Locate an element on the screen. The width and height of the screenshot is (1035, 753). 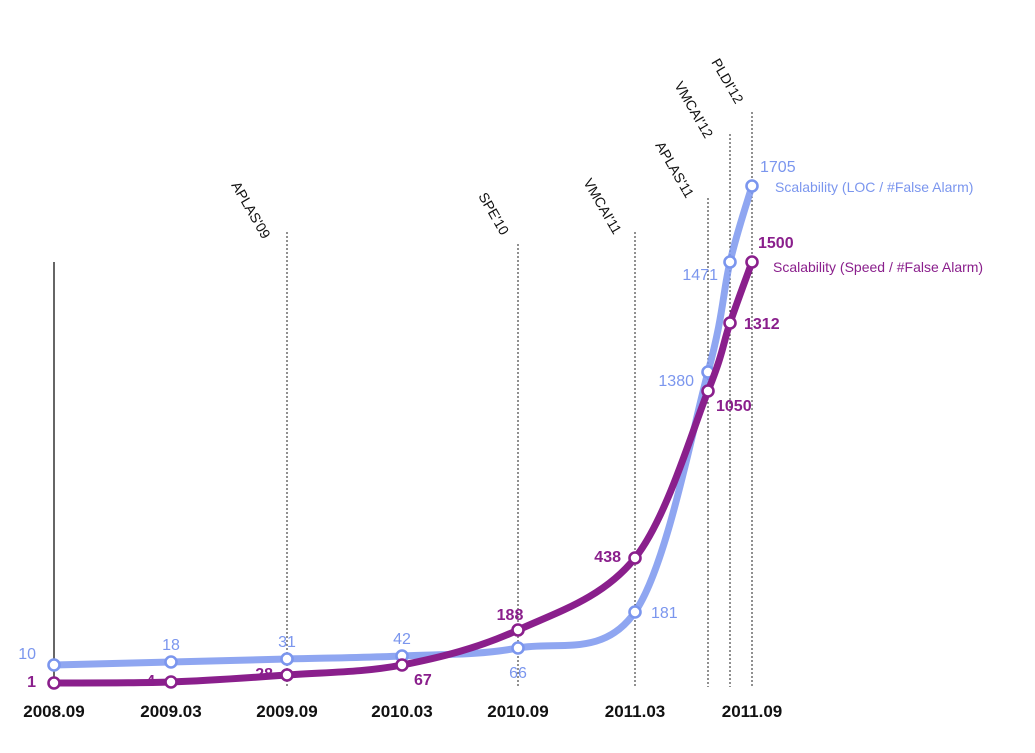
data-label: 1312 is located at coordinates (762, 324).